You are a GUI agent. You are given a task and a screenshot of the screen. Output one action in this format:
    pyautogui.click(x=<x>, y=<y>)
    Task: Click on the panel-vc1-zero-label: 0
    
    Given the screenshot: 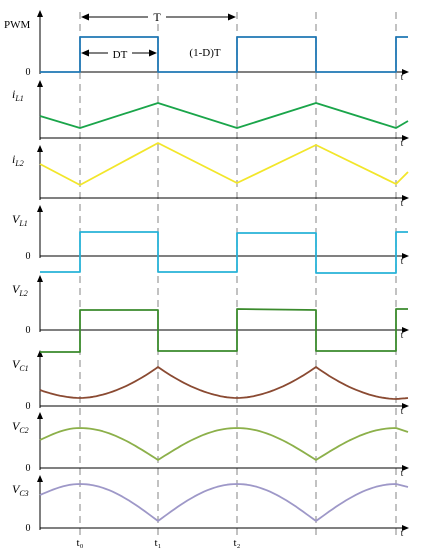 What is the action you would take?
    pyautogui.click(x=28, y=406)
    